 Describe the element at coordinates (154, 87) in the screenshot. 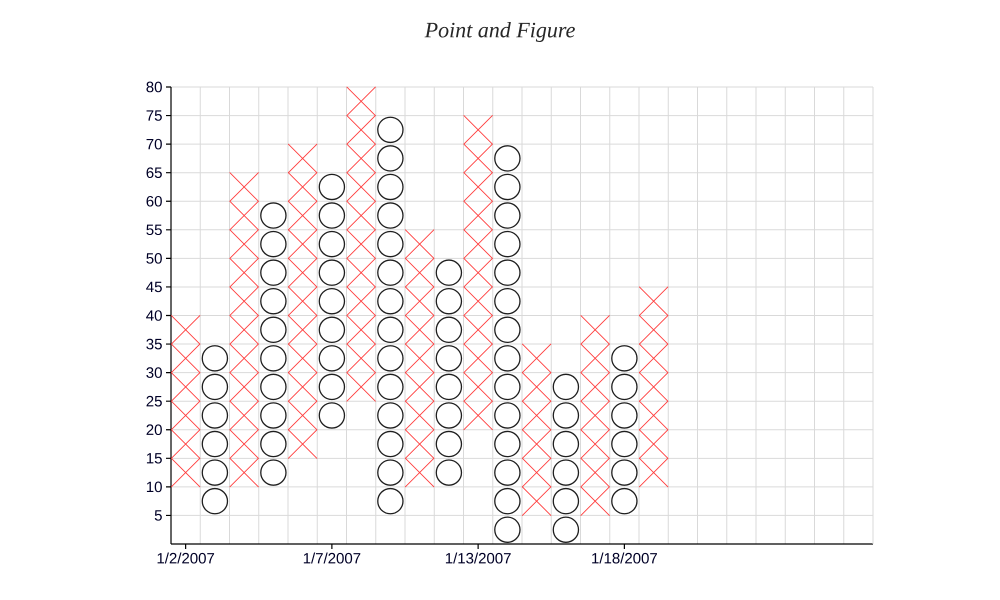

I see `y-tick-label: 80` at that location.